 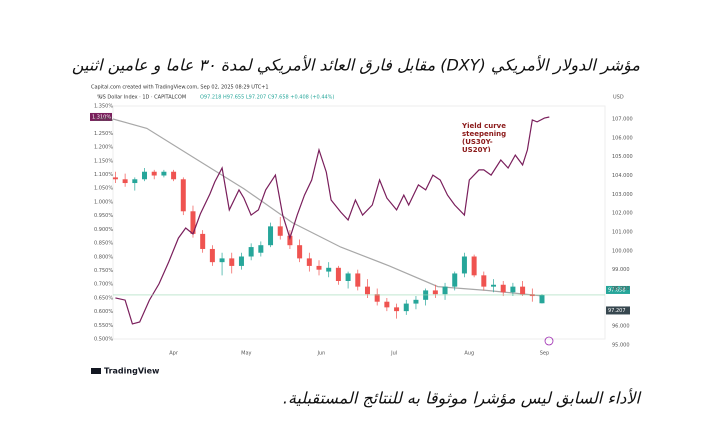 I want to click on y2-tick-label: 105.000, so click(x=622, y=157).